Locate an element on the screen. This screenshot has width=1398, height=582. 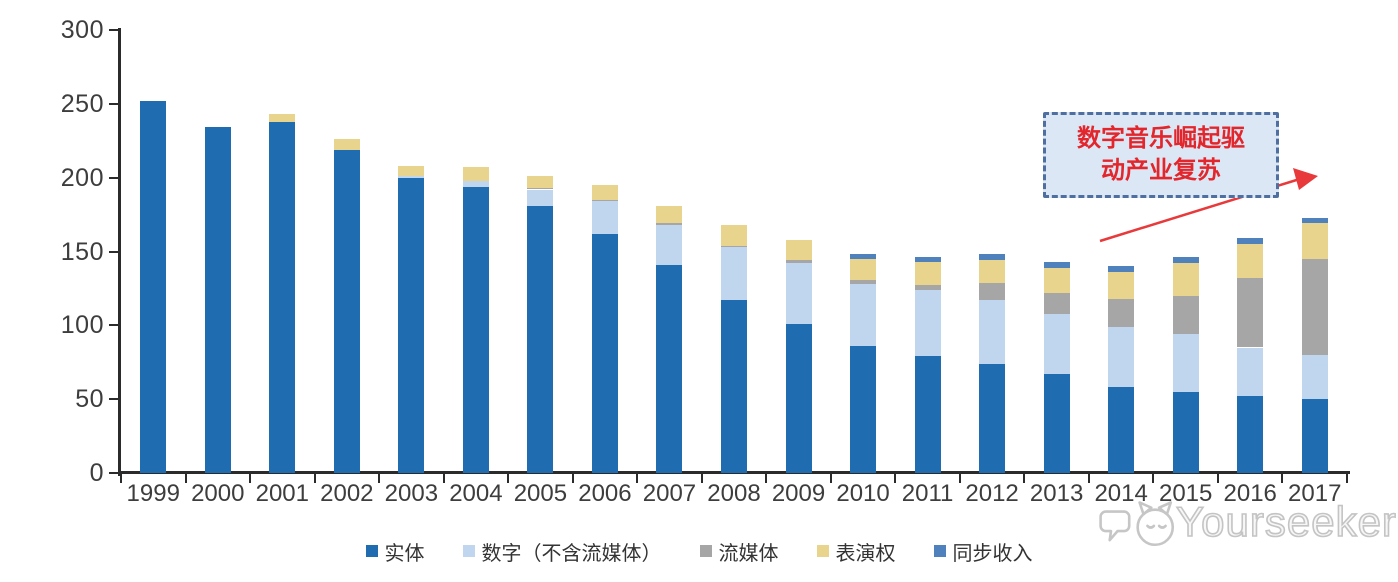
bar-segment-2006-physical is located at coordinates (604, 353).